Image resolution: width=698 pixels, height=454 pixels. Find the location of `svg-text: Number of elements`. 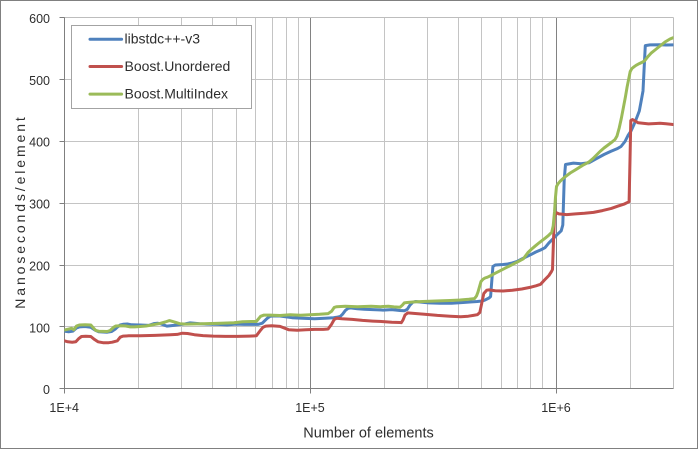

svg-text: Number of elements is located at coordinates (368, 434).